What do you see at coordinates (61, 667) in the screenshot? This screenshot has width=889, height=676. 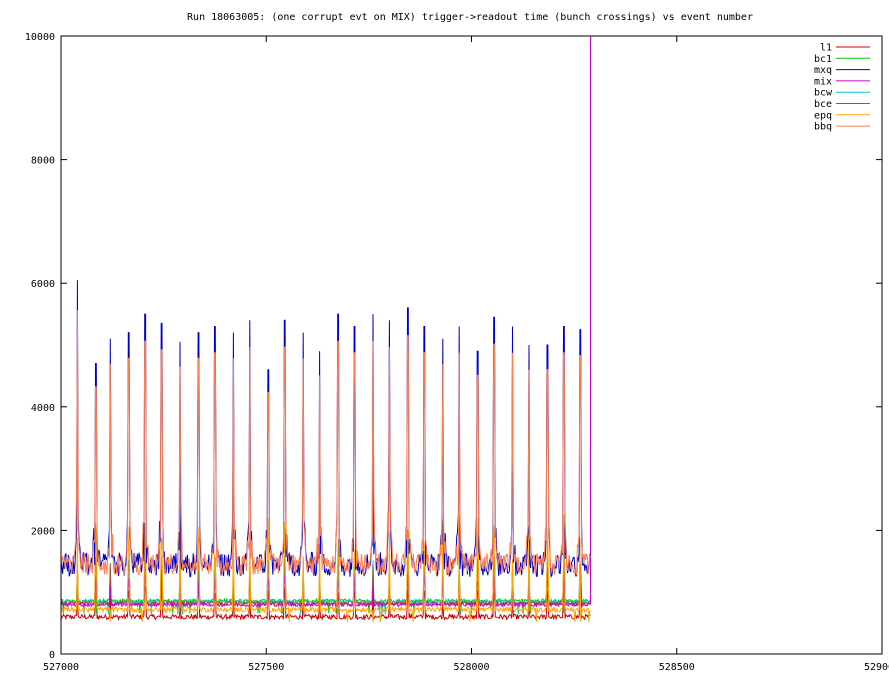 I see `x-tick-label: 527000` at bounding box center [61, 667].